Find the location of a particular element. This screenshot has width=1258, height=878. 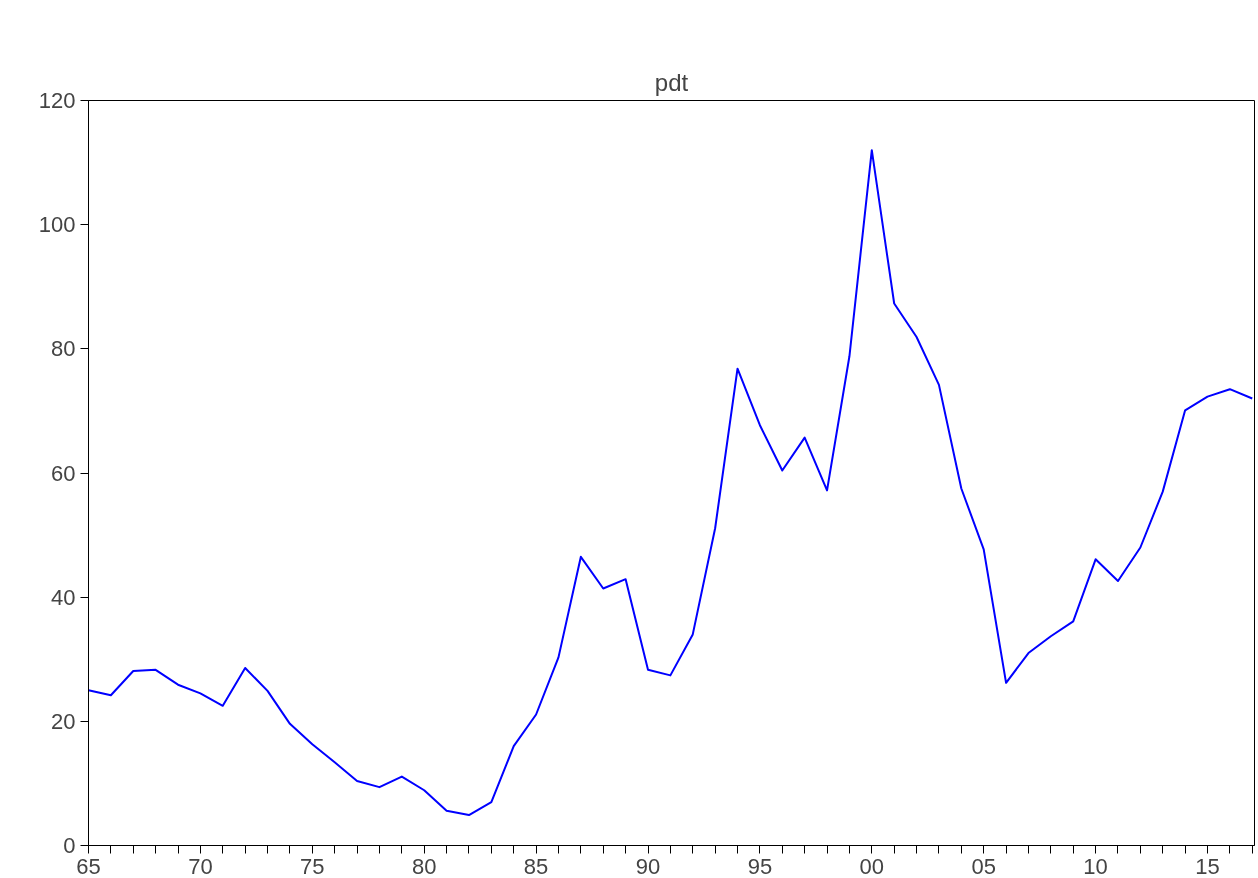

y-tick-label: 0 is located at coordinates (69, 845).